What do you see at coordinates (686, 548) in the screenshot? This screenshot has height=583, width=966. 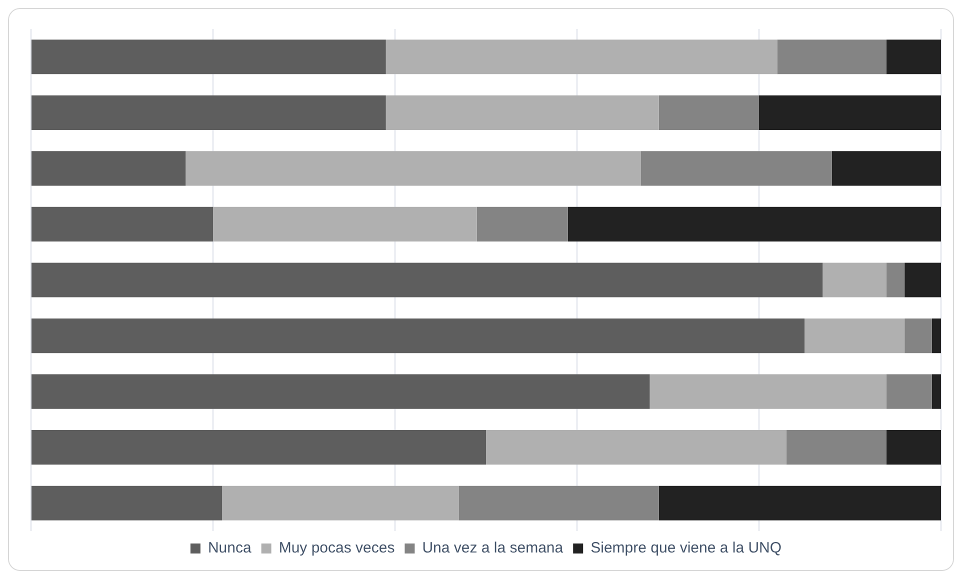 I see `legend-label: Siempre que viene a la UNQ` at bounding box center [686, 548].